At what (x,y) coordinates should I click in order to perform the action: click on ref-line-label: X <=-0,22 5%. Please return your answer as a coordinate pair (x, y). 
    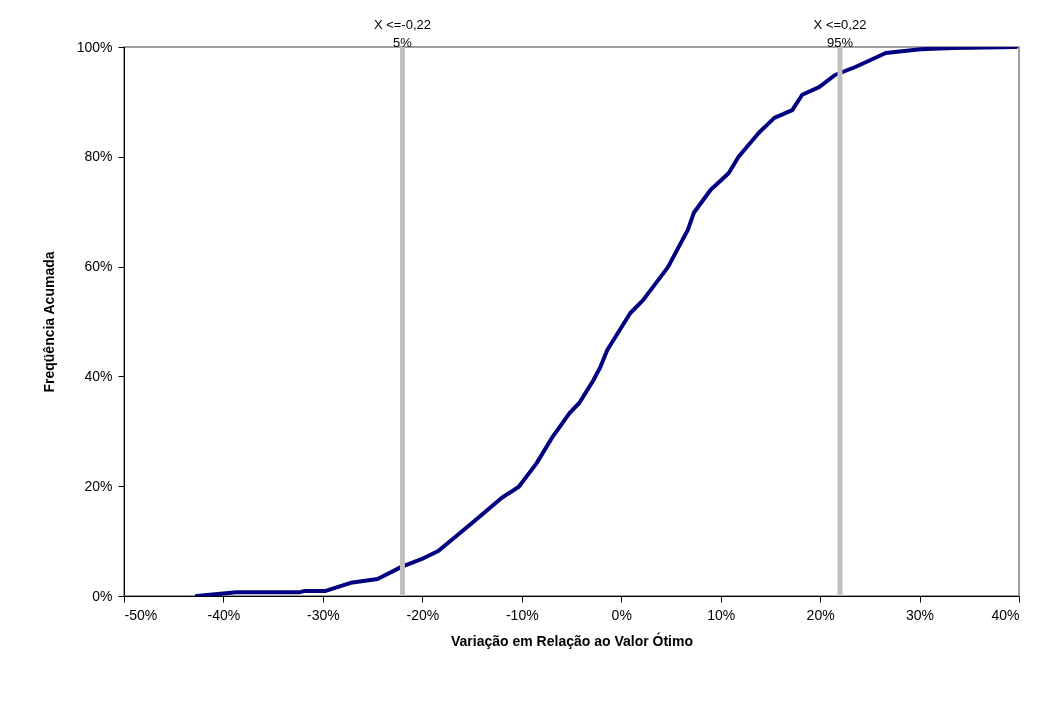
    Looking at the image, I should click on (402, 33).